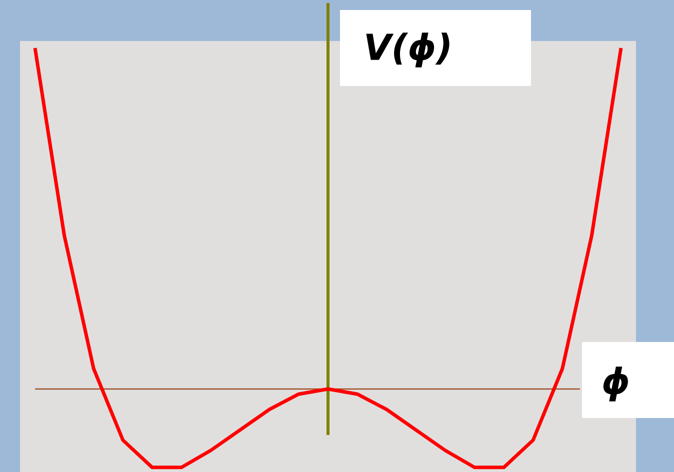 The width and height of the screenshot is (674, 472). I want to click on y-axis-title: V(ϕ), so click(408, 50).